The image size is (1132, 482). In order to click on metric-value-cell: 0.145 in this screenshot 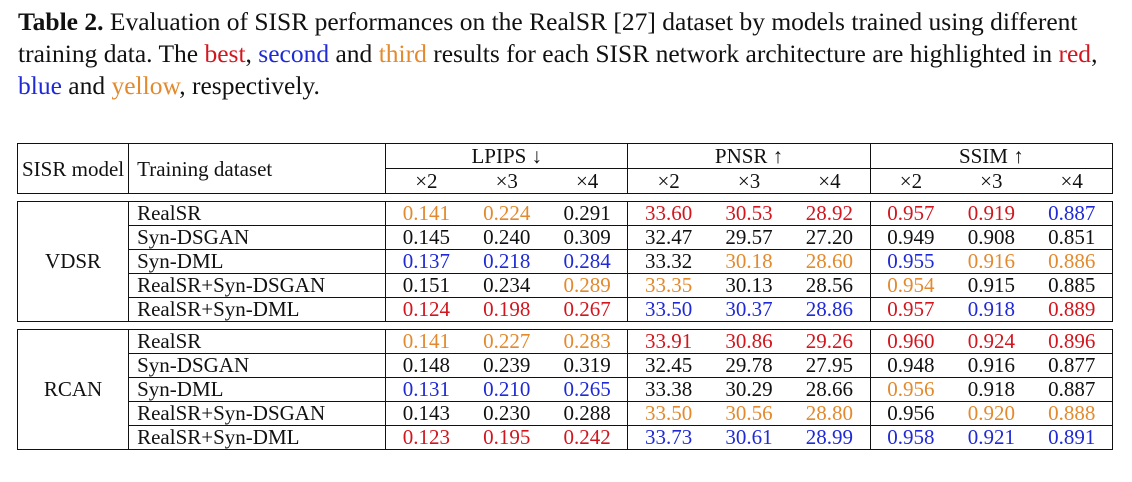, I will do `click(426, 237)`.